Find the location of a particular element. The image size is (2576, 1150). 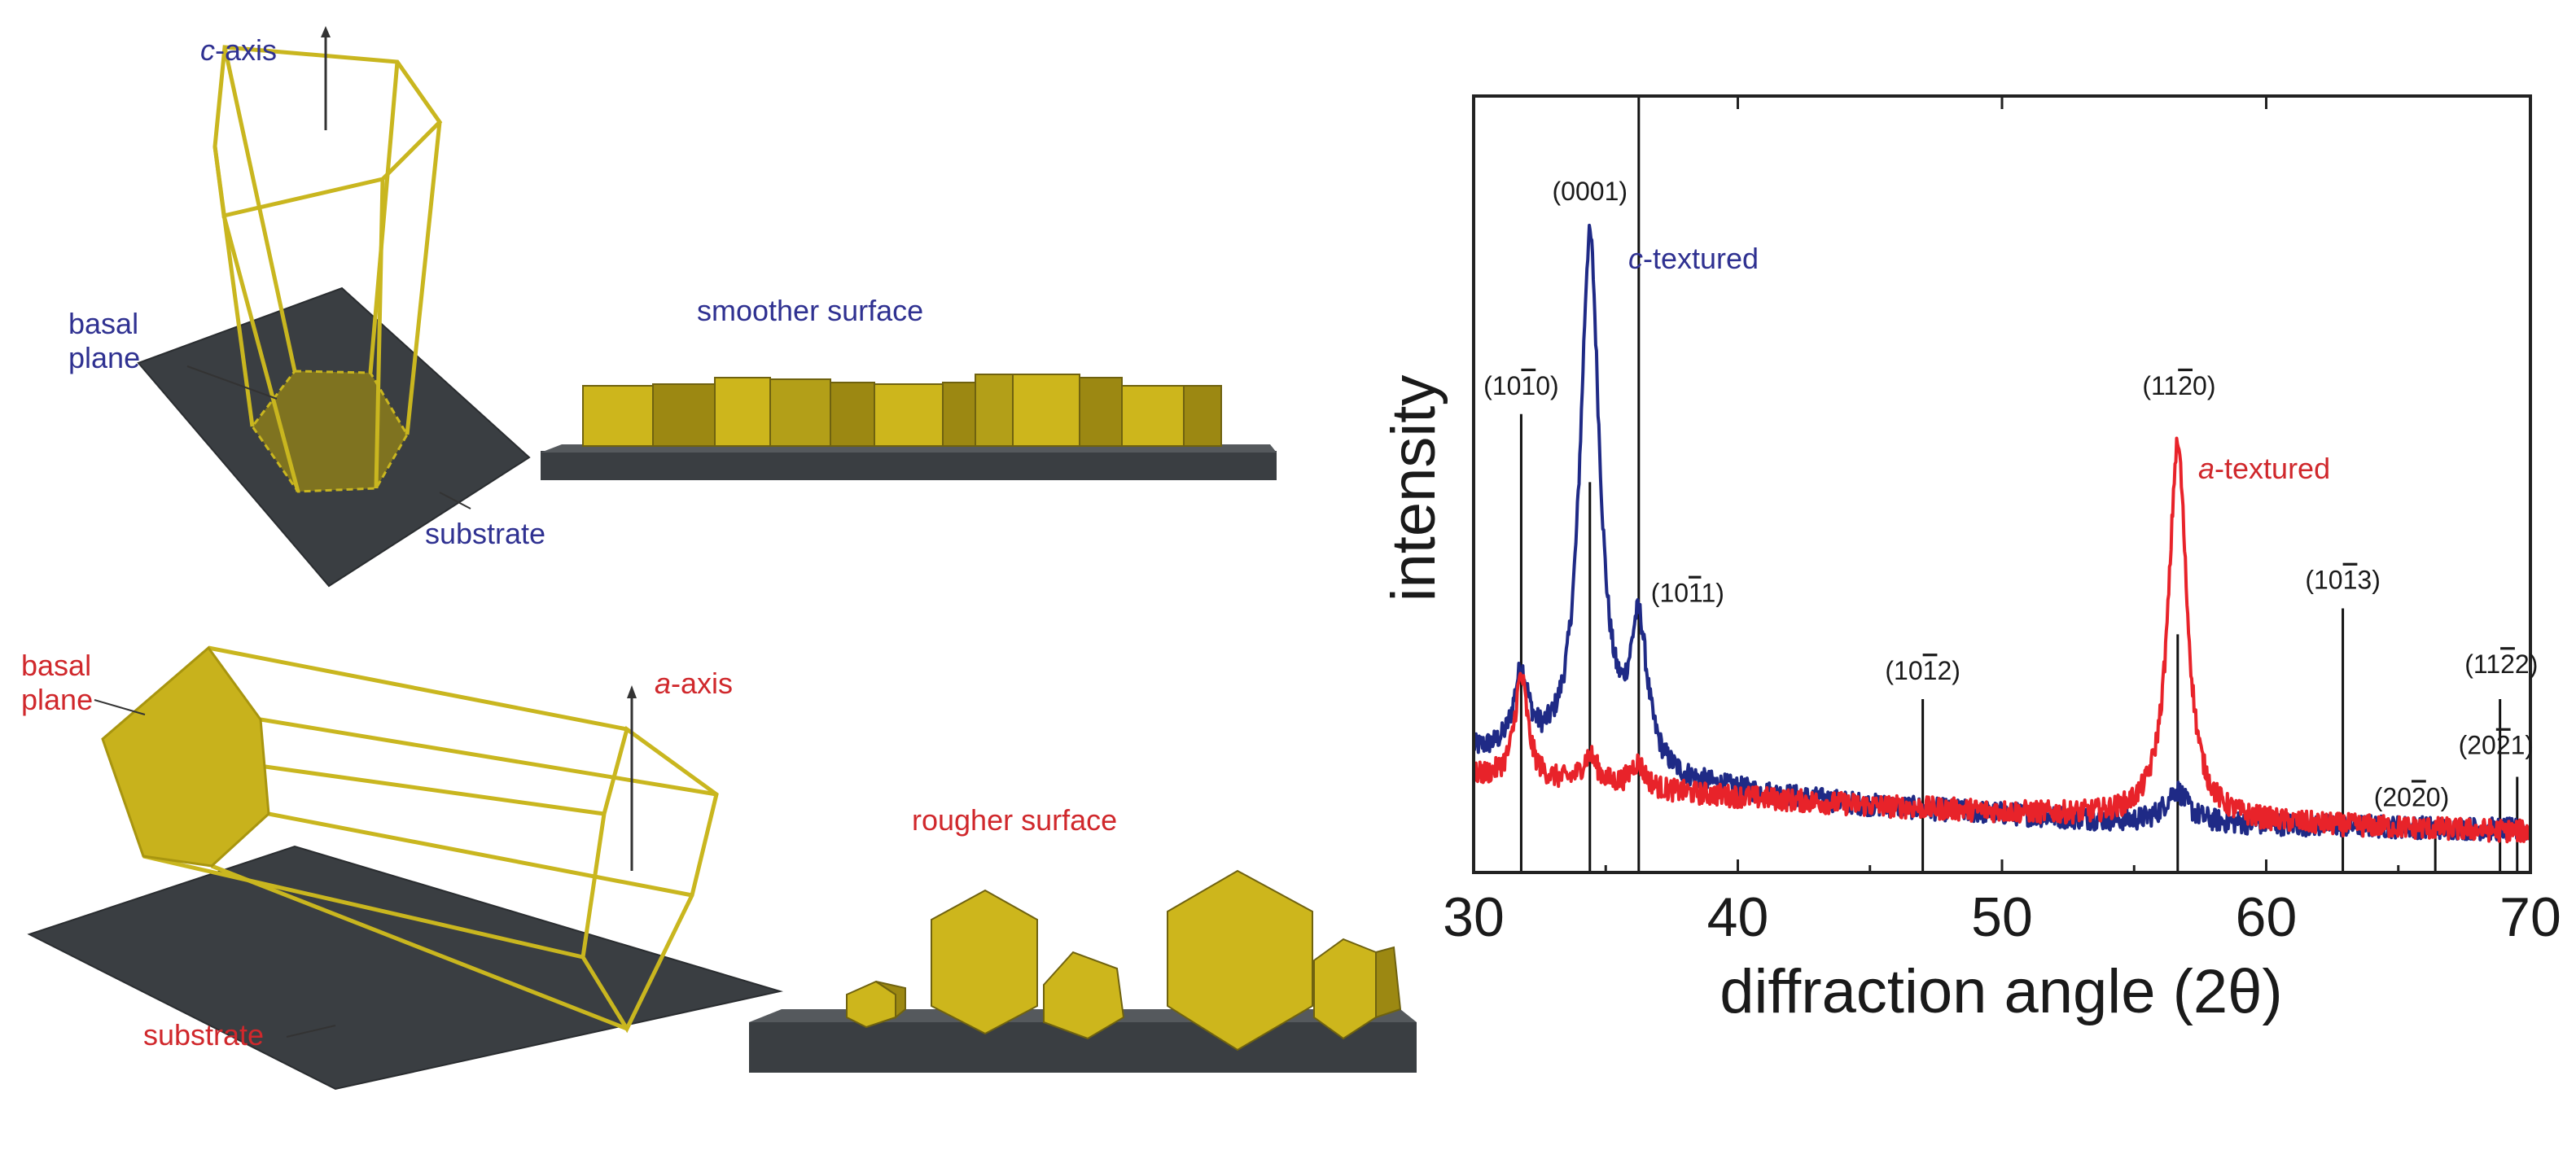

peak-label-2: (1011) is located at coordinates (1687, 593).